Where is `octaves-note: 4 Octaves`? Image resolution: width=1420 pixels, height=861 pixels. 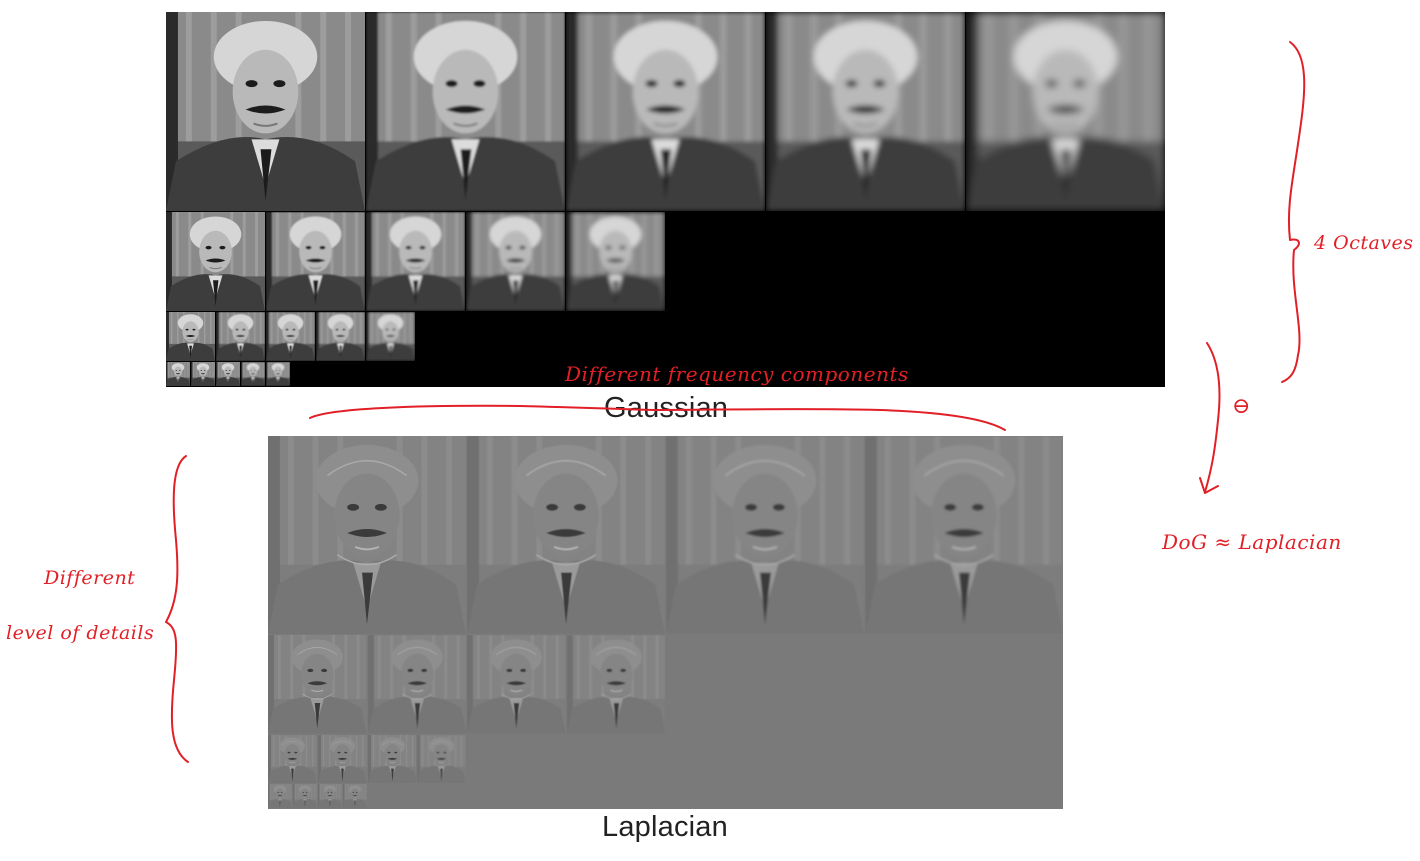 octaves-note: 4 Octaves is located at coordinates (1364, 243).